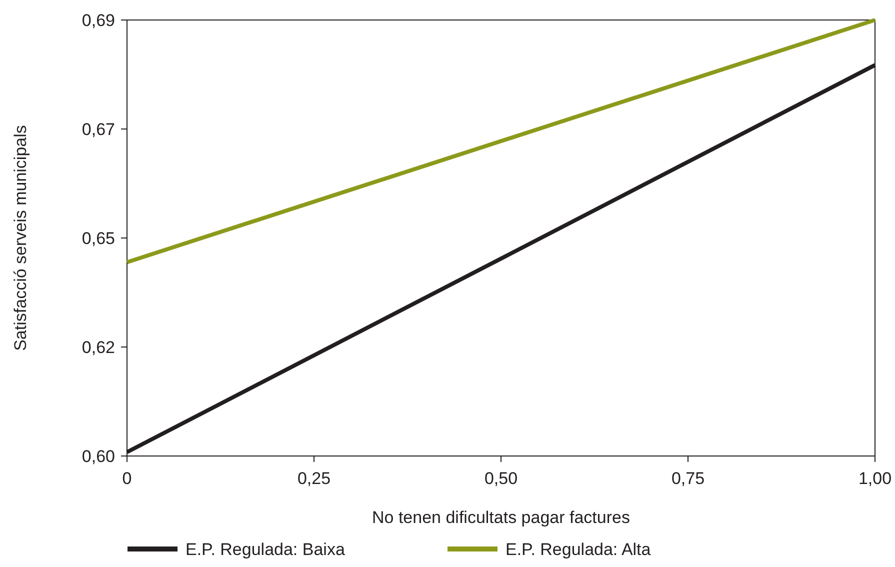  Describe the element at coordinates (127, 478) in the screenshot. I see `x-tick-label: 0` at that location.